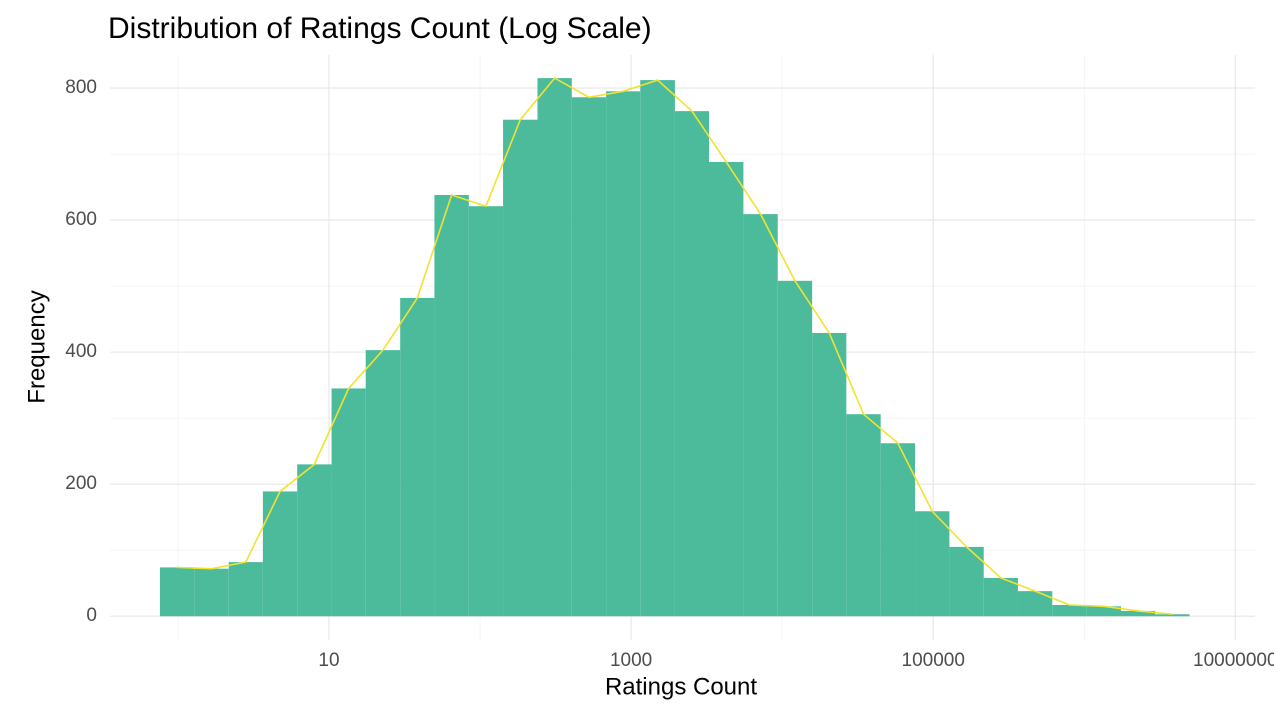 This screenshot has height=719, width=1274. What do you see at coordinates (81, 483) in the screenshot?
I see `y-tick-label: 200` at bounding box center [81, 483].